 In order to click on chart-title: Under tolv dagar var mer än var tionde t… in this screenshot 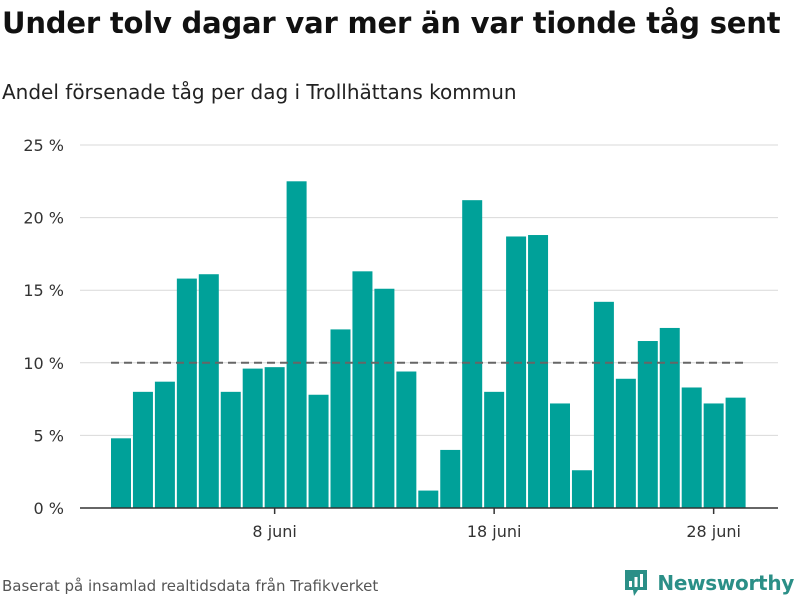, I will do `click(391, 23)`.